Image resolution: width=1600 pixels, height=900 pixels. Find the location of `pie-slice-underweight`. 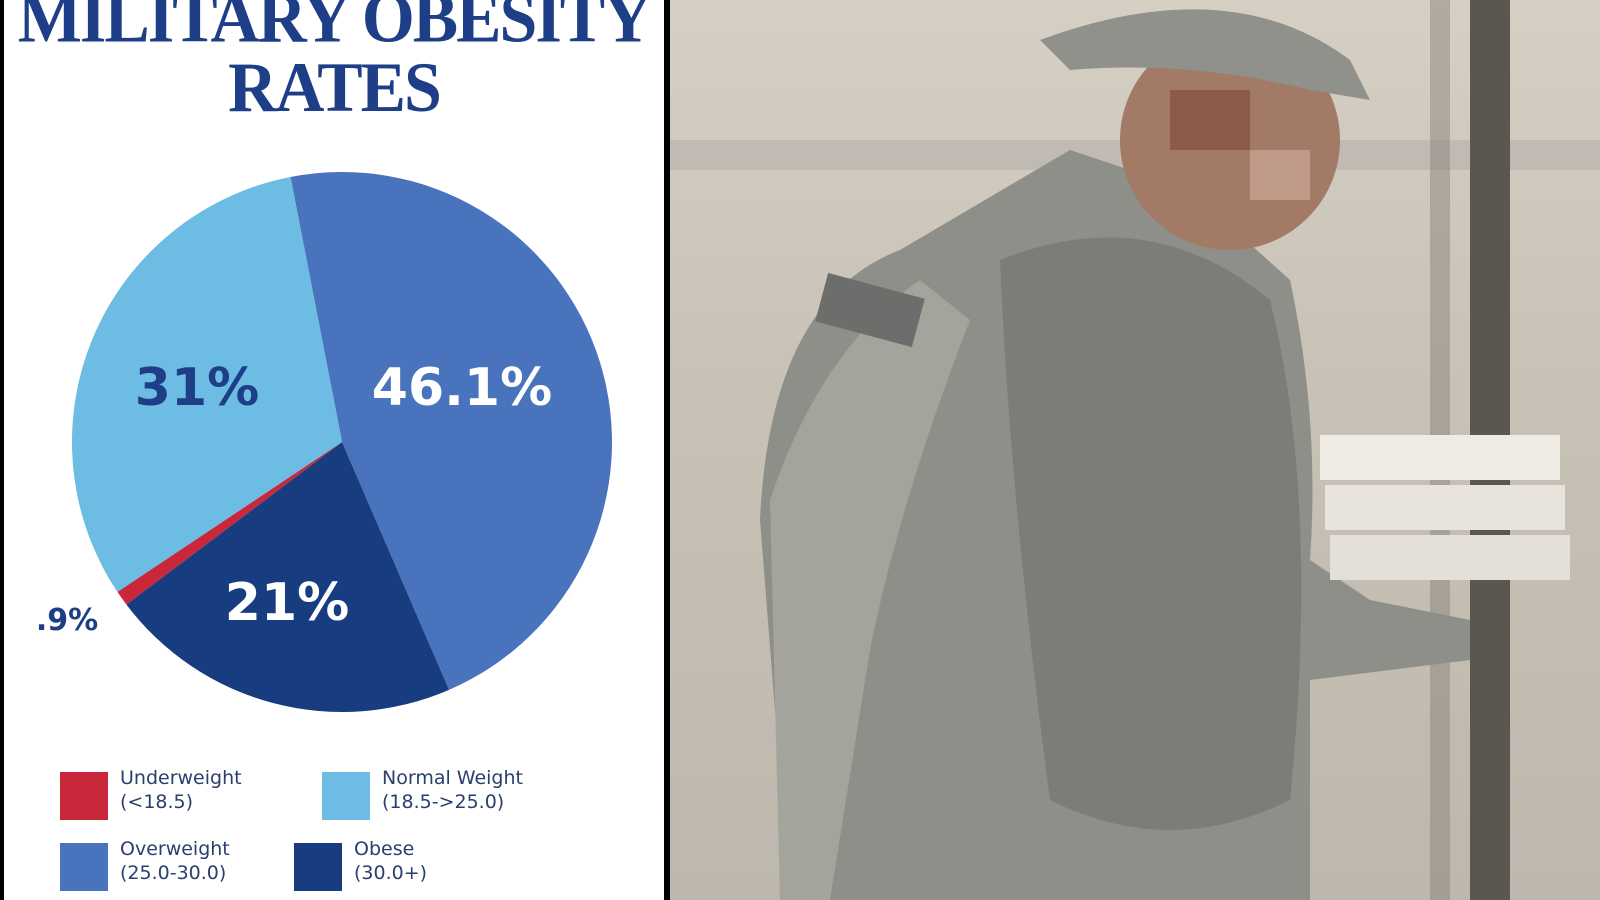

pie-slice-underweight is located at coordinates (229, 523).